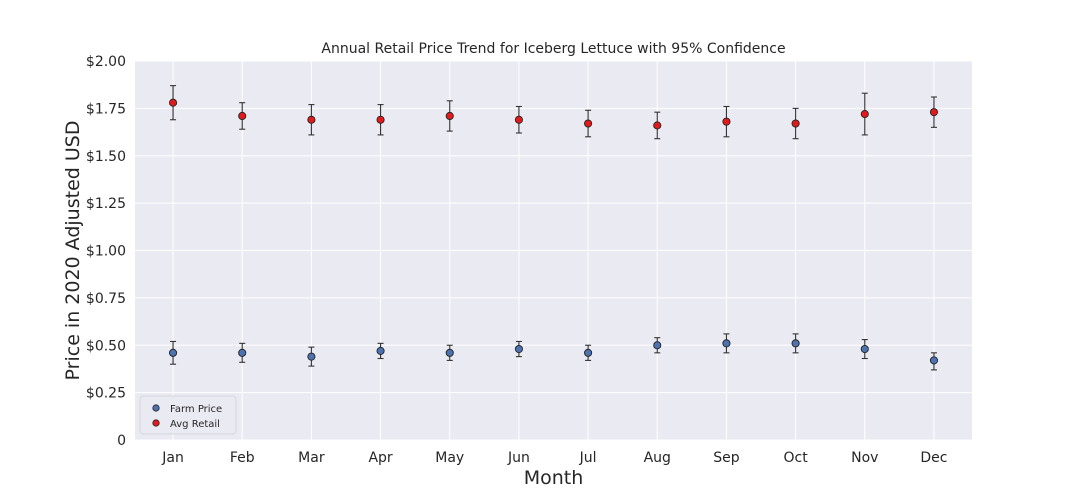  What do you see at coordinates (121, 441) in the screenshot?
I see `y-tick-label: 0` at bounding box center [121, 441].